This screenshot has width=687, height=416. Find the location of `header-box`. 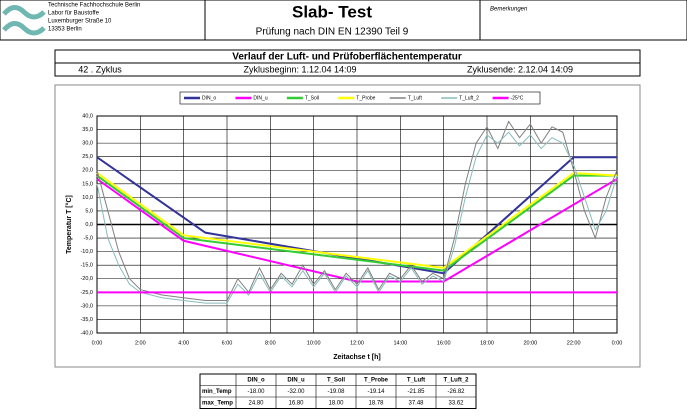

header-box is located at coordinates (343, 20).